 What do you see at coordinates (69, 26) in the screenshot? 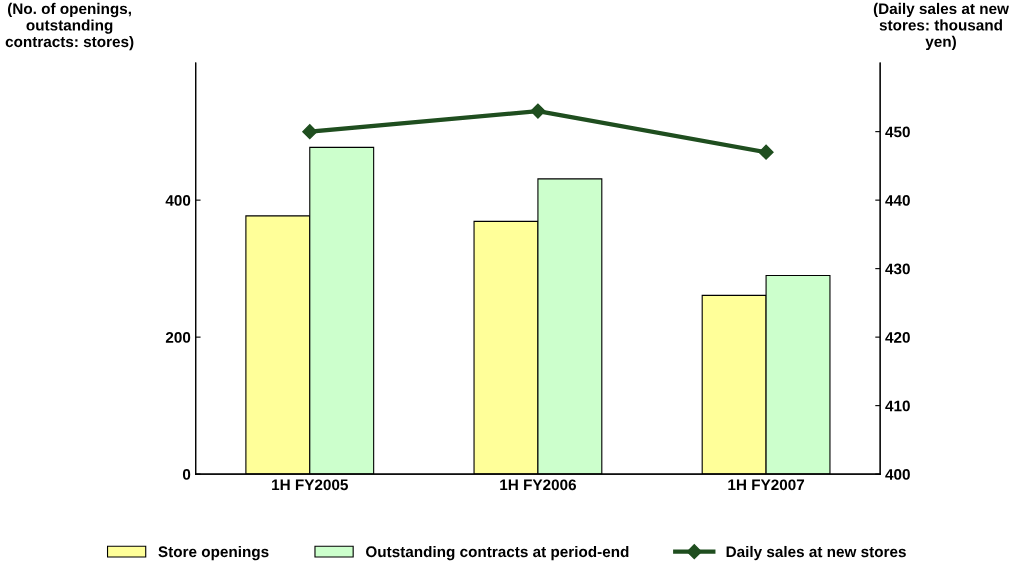
I see `y-axis-title: (No. of openings, outstanding contracts: stores)` at bounding box center [69, 26].